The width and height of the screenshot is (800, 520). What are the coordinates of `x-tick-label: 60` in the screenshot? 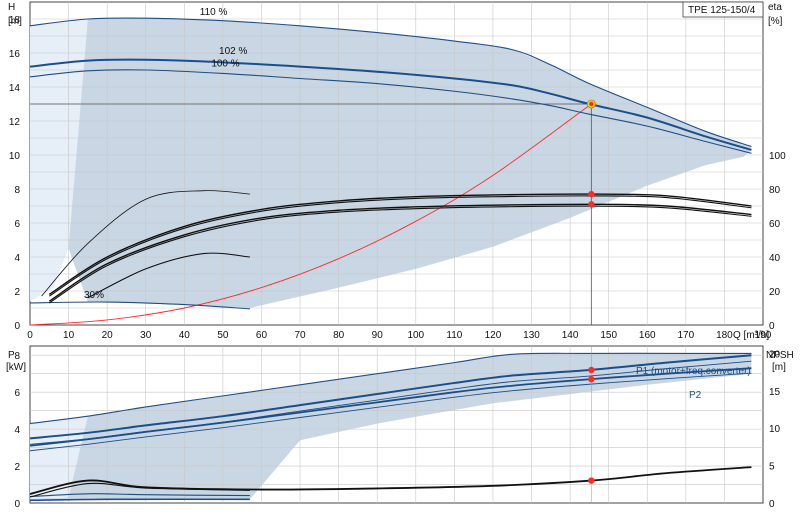 It's located at (262, 335).